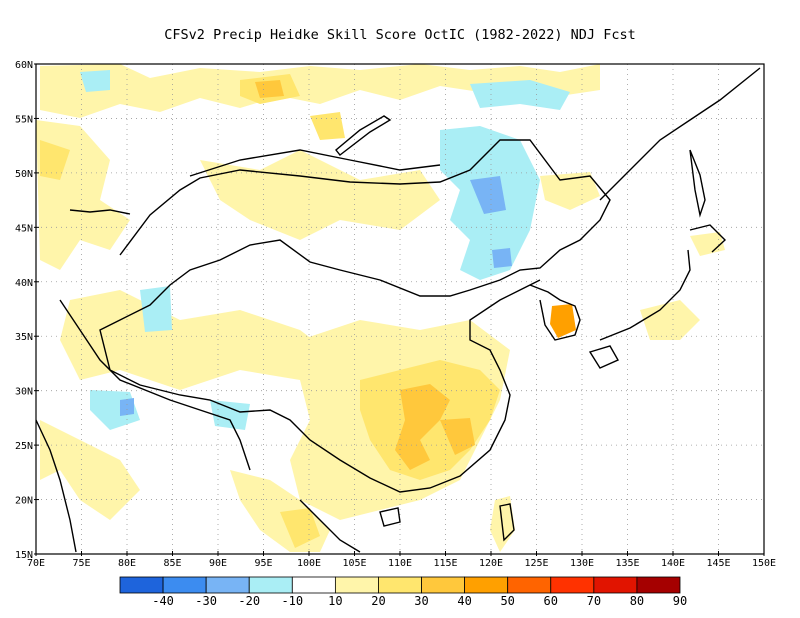  Describe the element at coordinates (269, 89) in the screenshot. I see `skill-area-orange-north` at that location.